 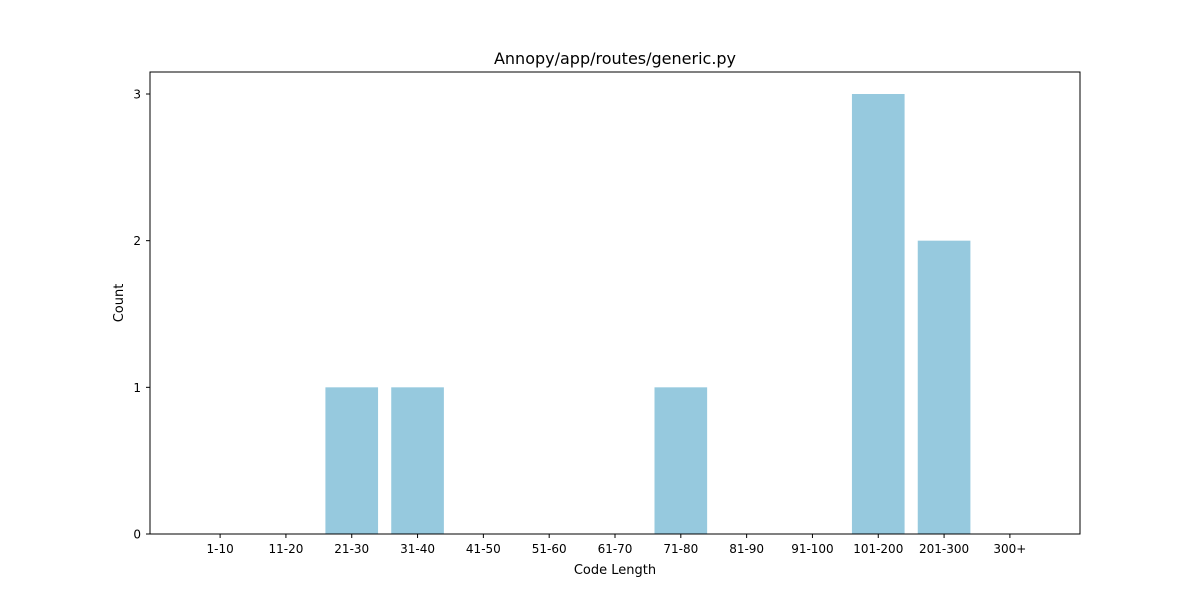 I want to click on y-tick-label: 0, so click(x=137, y=535).